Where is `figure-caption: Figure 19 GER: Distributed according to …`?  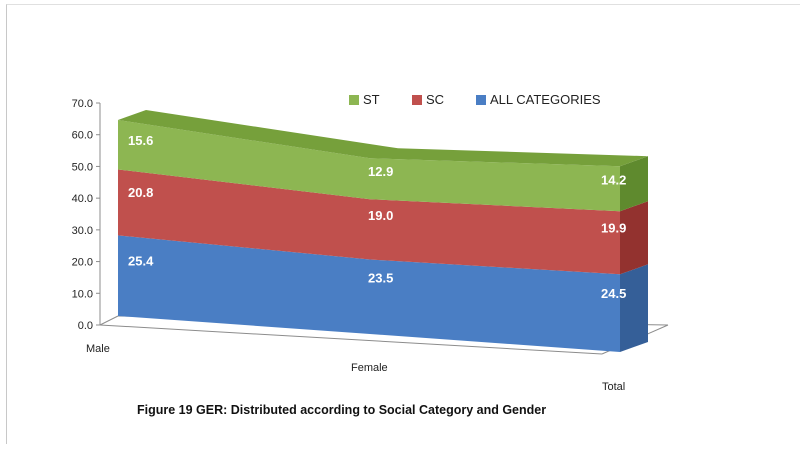 figure-caption: Figure 19 GER: Distributed according to … is located at coordinates (341, 410).